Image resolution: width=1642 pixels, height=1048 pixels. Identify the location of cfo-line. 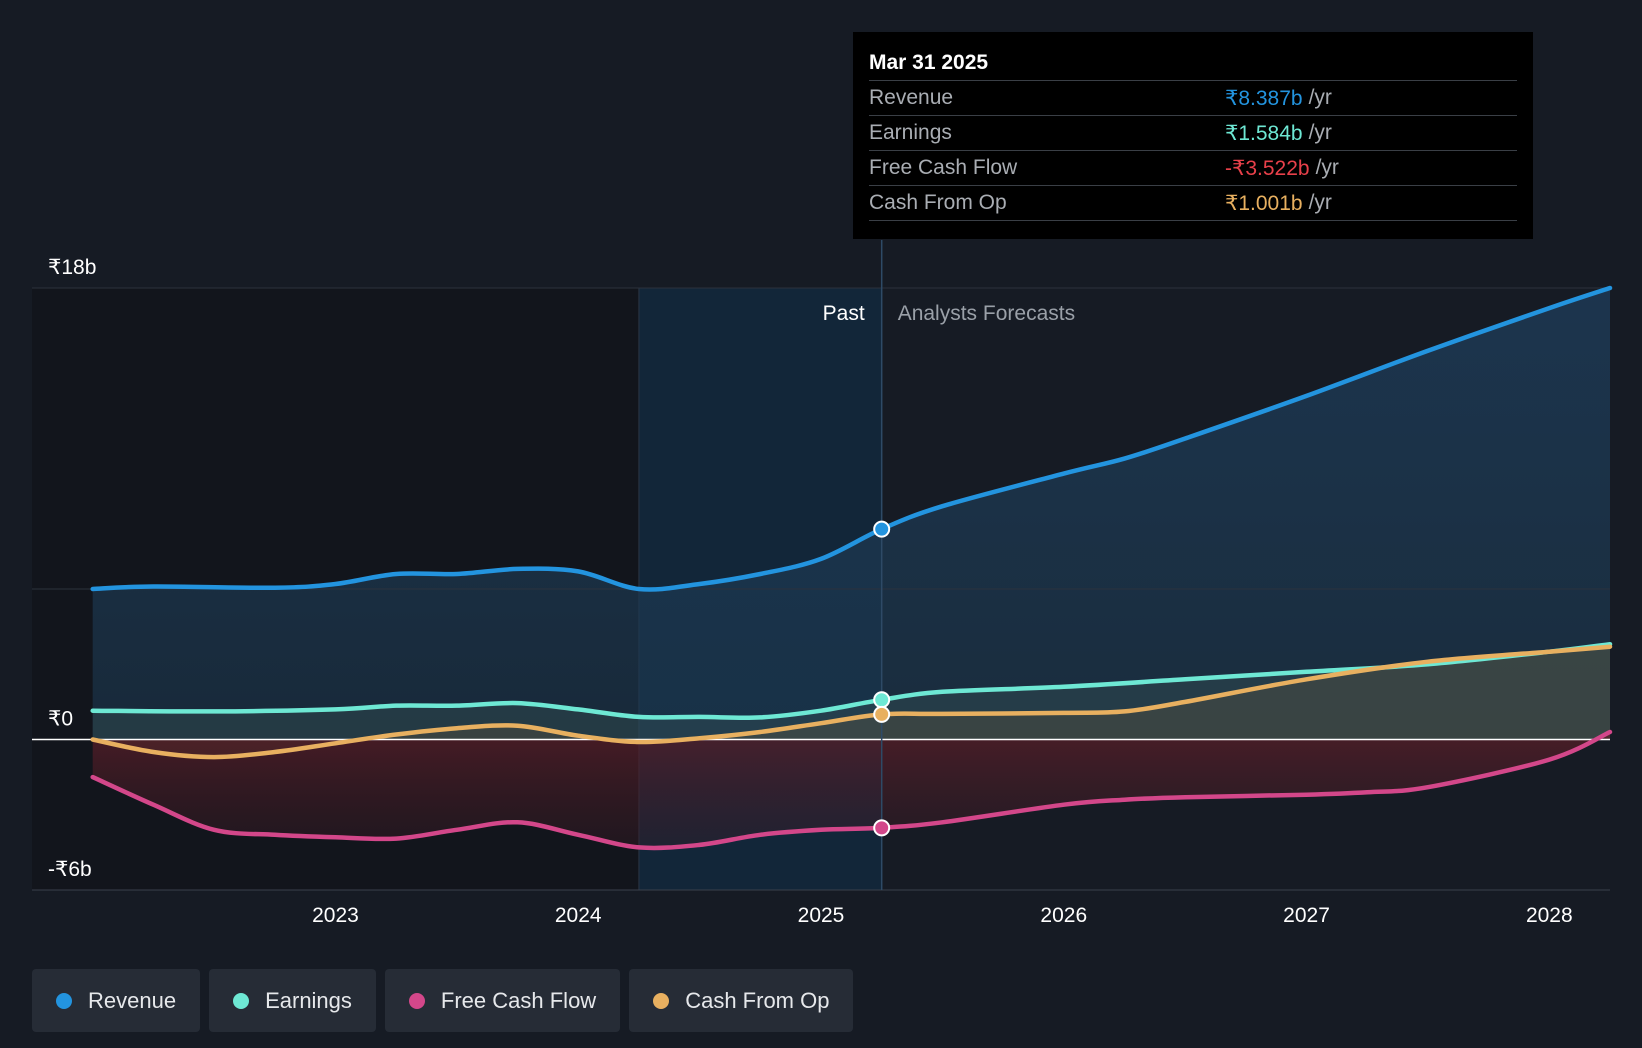
(851, 702).